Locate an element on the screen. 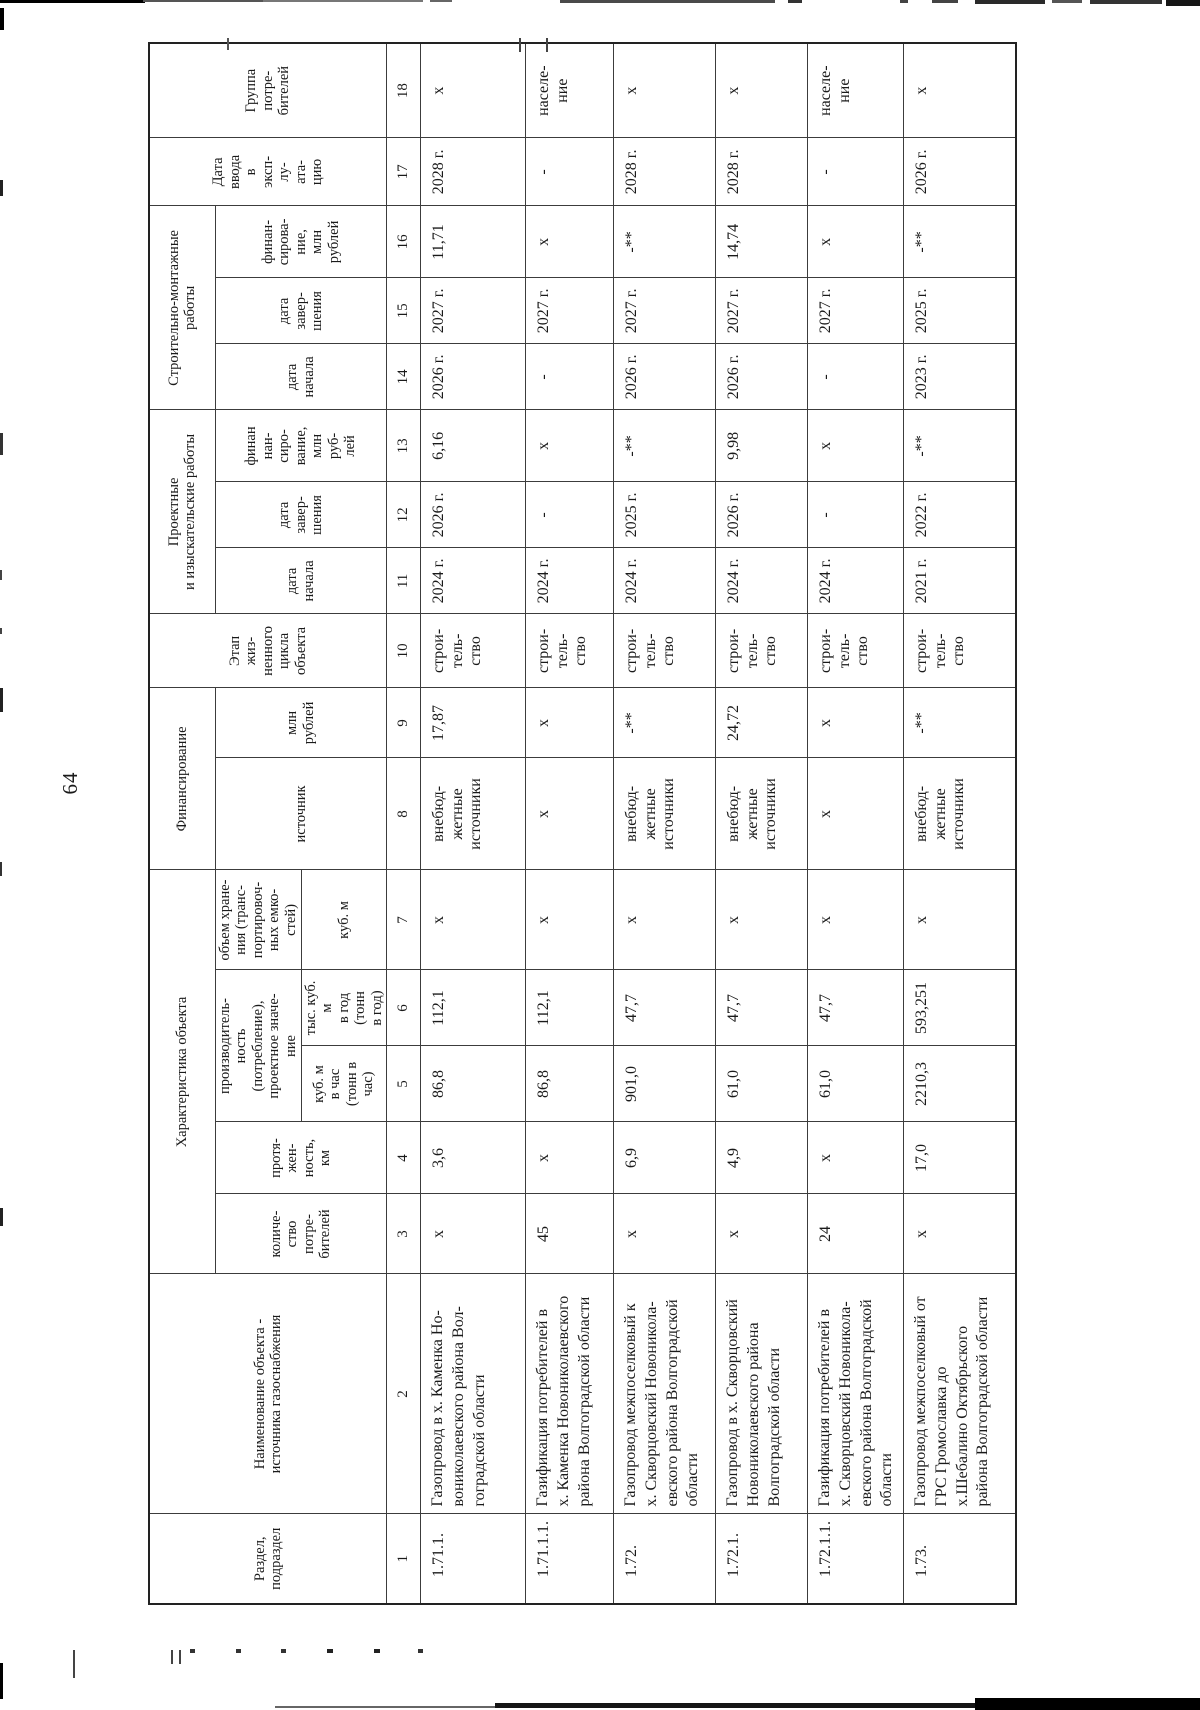 Image resolution: width=1200 pixels, height=1710 pixels. cell-construction-end: 2025 г. is located at coordinates (959, 310).